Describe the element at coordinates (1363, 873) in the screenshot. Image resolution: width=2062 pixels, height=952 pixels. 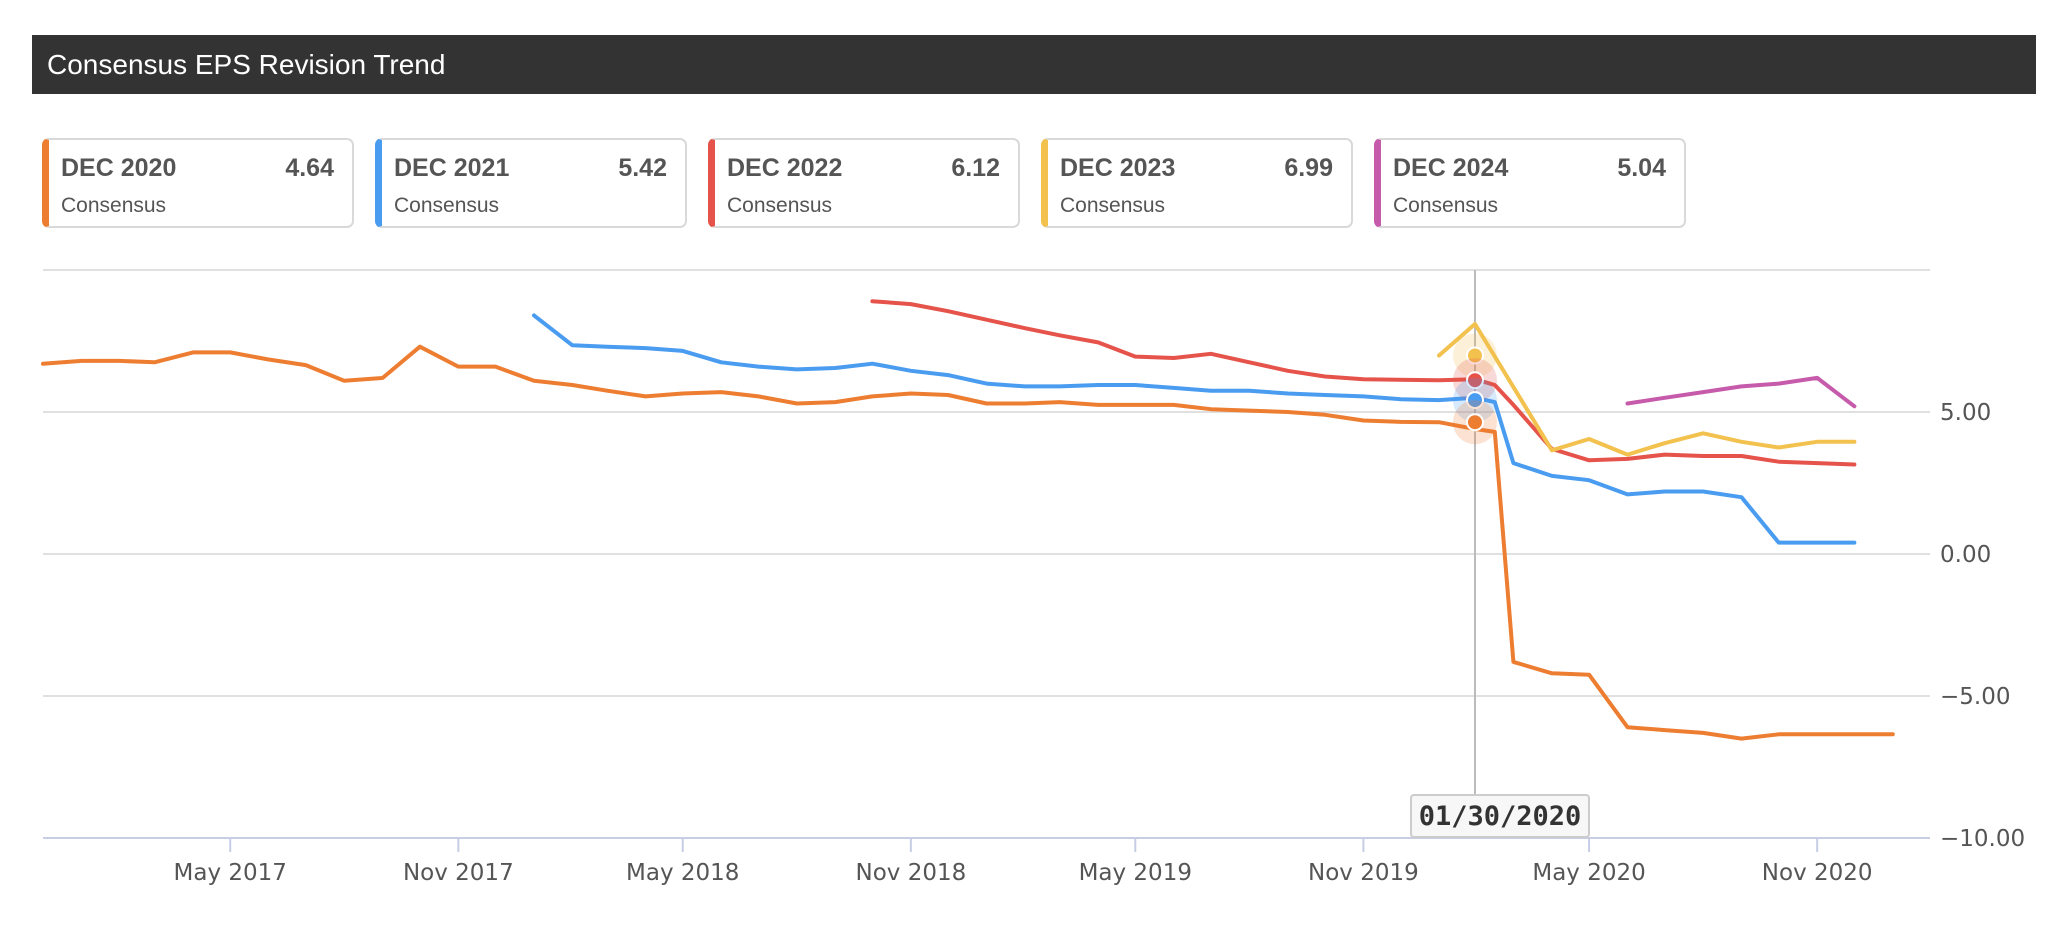
I see `x-tick-label: Nov 2019` at that location.